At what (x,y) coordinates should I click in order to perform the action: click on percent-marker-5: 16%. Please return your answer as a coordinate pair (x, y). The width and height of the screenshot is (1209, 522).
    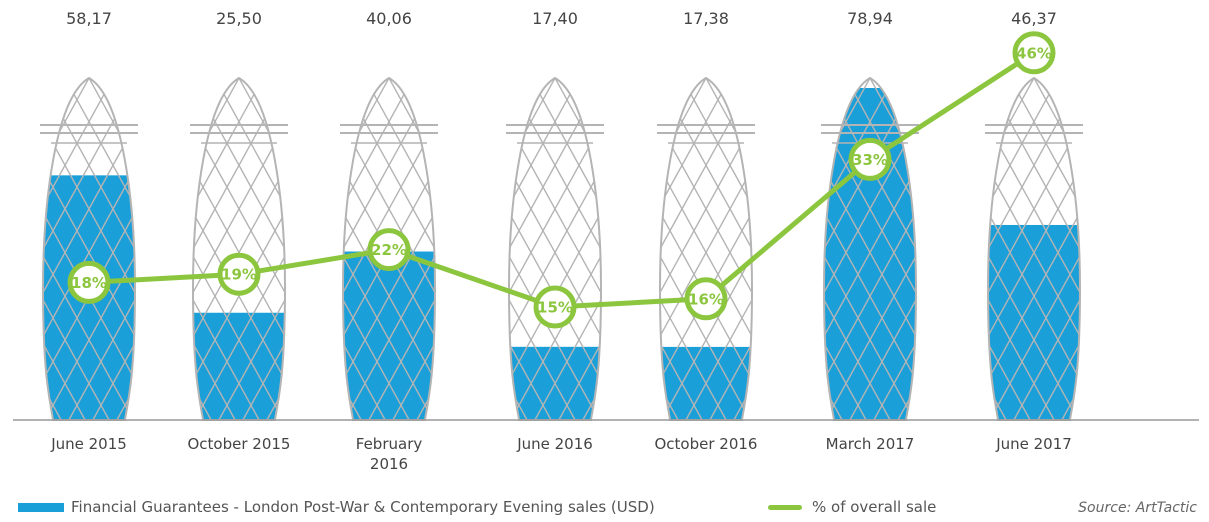
    Looking at the image, I should click on (706, 299).